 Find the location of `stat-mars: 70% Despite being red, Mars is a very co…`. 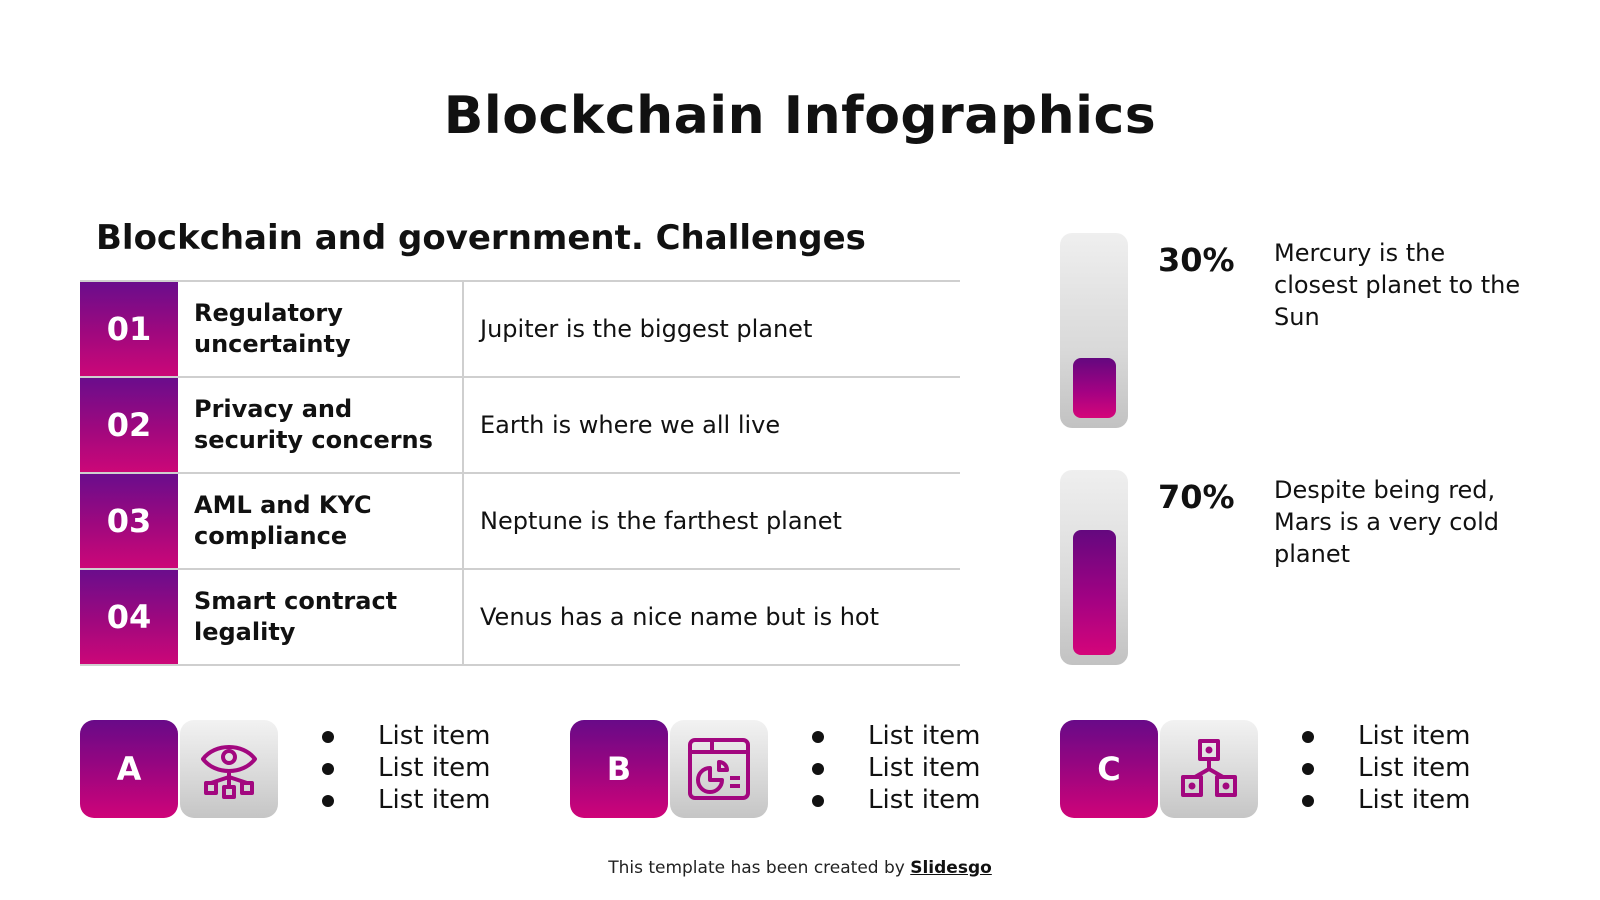

stat-mars: 70% Despite being red, Mars is a very co… is located at coordinates (1300, 567).